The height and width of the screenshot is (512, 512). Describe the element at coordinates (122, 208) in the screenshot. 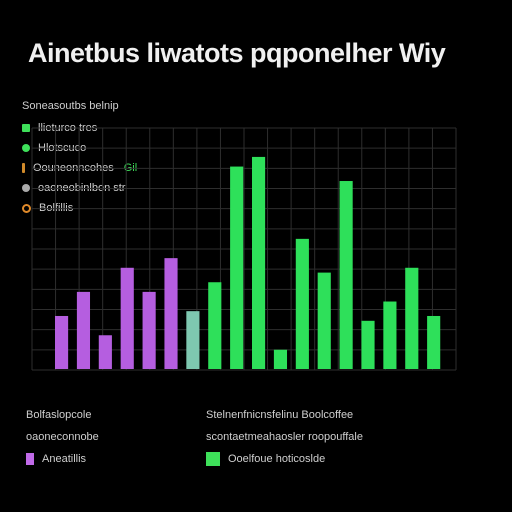

I see `legend-item: Bolfillis` at that location.